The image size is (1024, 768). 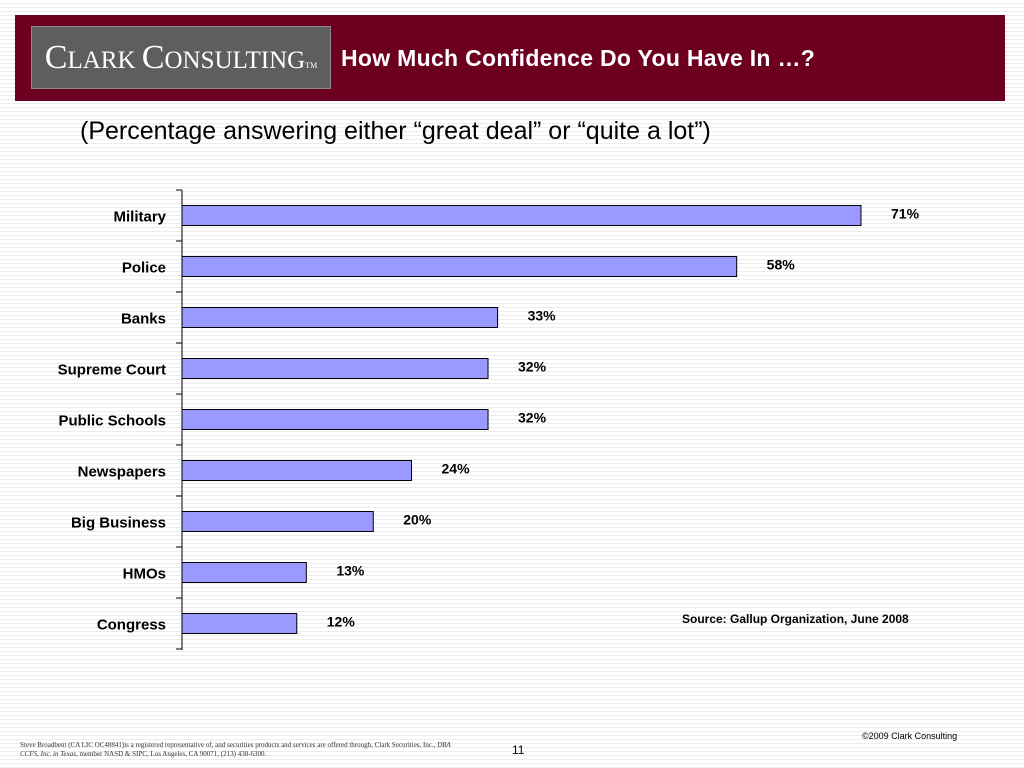 What do you see at coordinates (118, 523) in the screenshot?
I see `category-label: Big Business` at bounding box center [118, 523].